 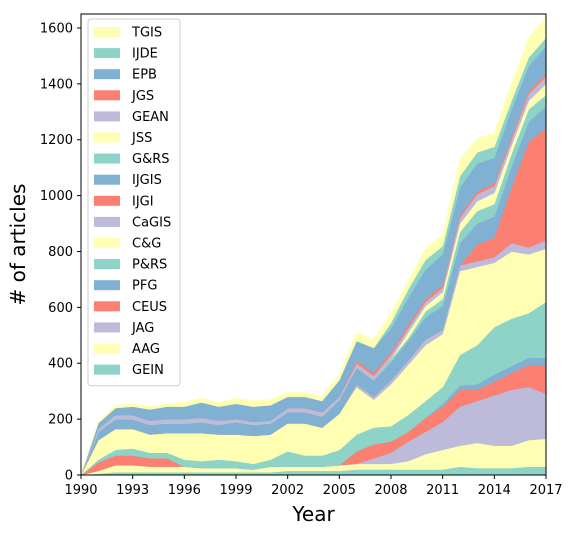 I want to click on legend-label: JGS, so click(x=142, y=96).